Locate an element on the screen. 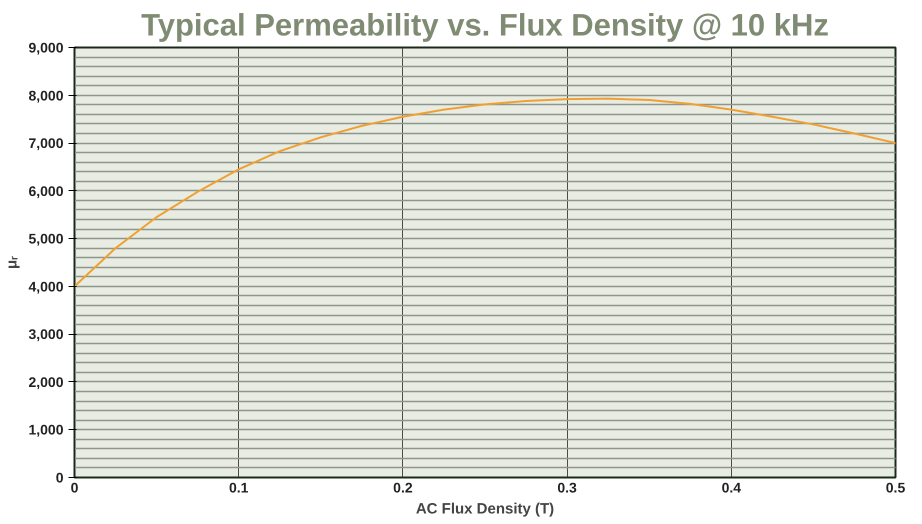 This screenshot has width=922, height=524. y-tick-label: 1,000 is located at coordinates (46, 430).